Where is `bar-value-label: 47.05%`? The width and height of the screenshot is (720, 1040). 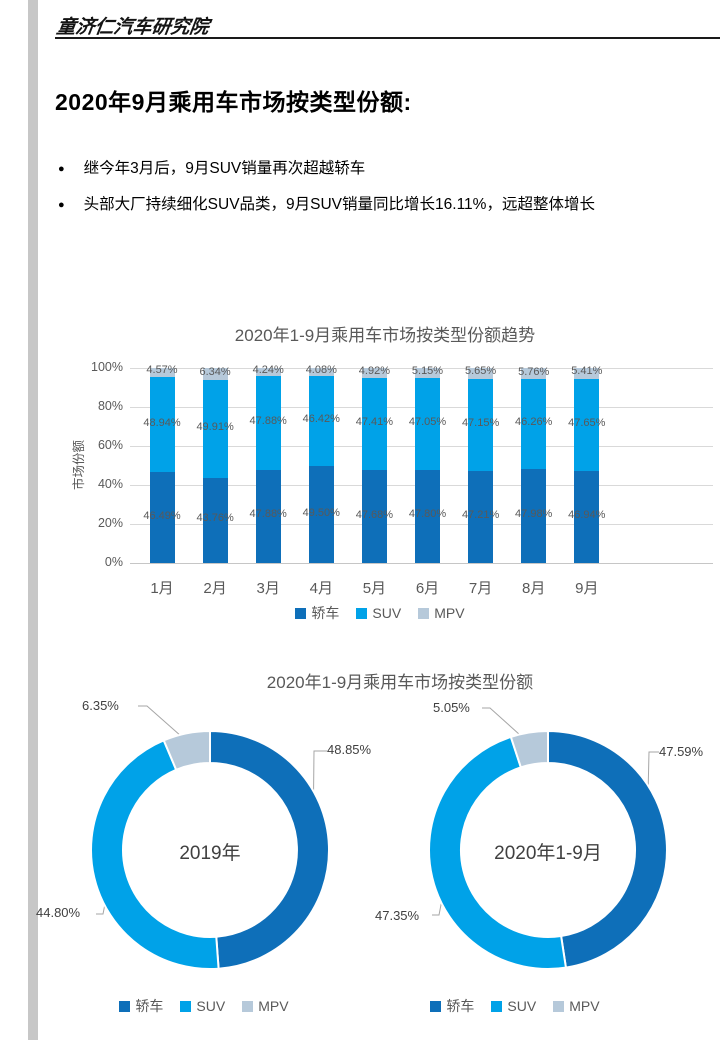 bar-value-label: 47.05% is located at coordinates (427, 421).